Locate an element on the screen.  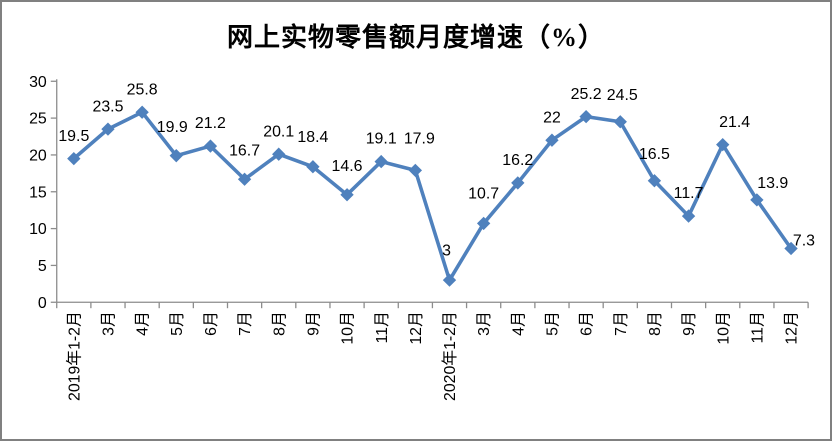
data-point-label: 18.4 is located at coordinates (312, 137).